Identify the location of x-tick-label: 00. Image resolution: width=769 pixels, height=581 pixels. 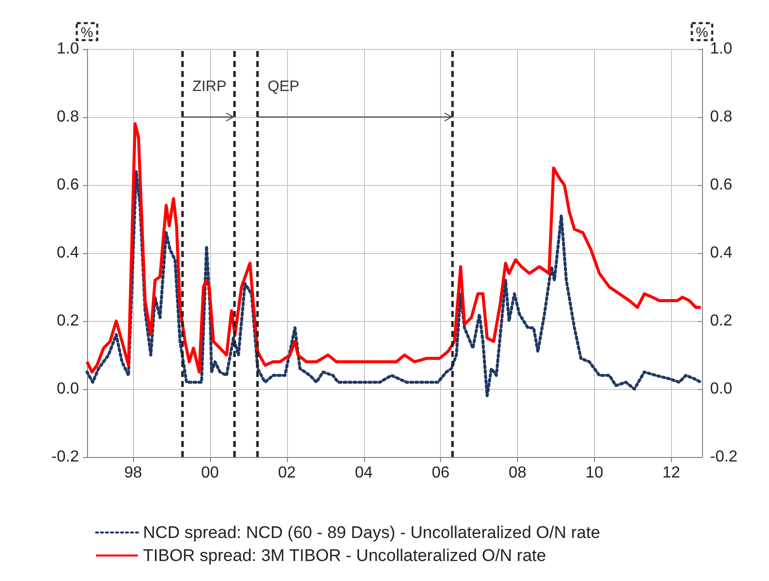
(210, 473).